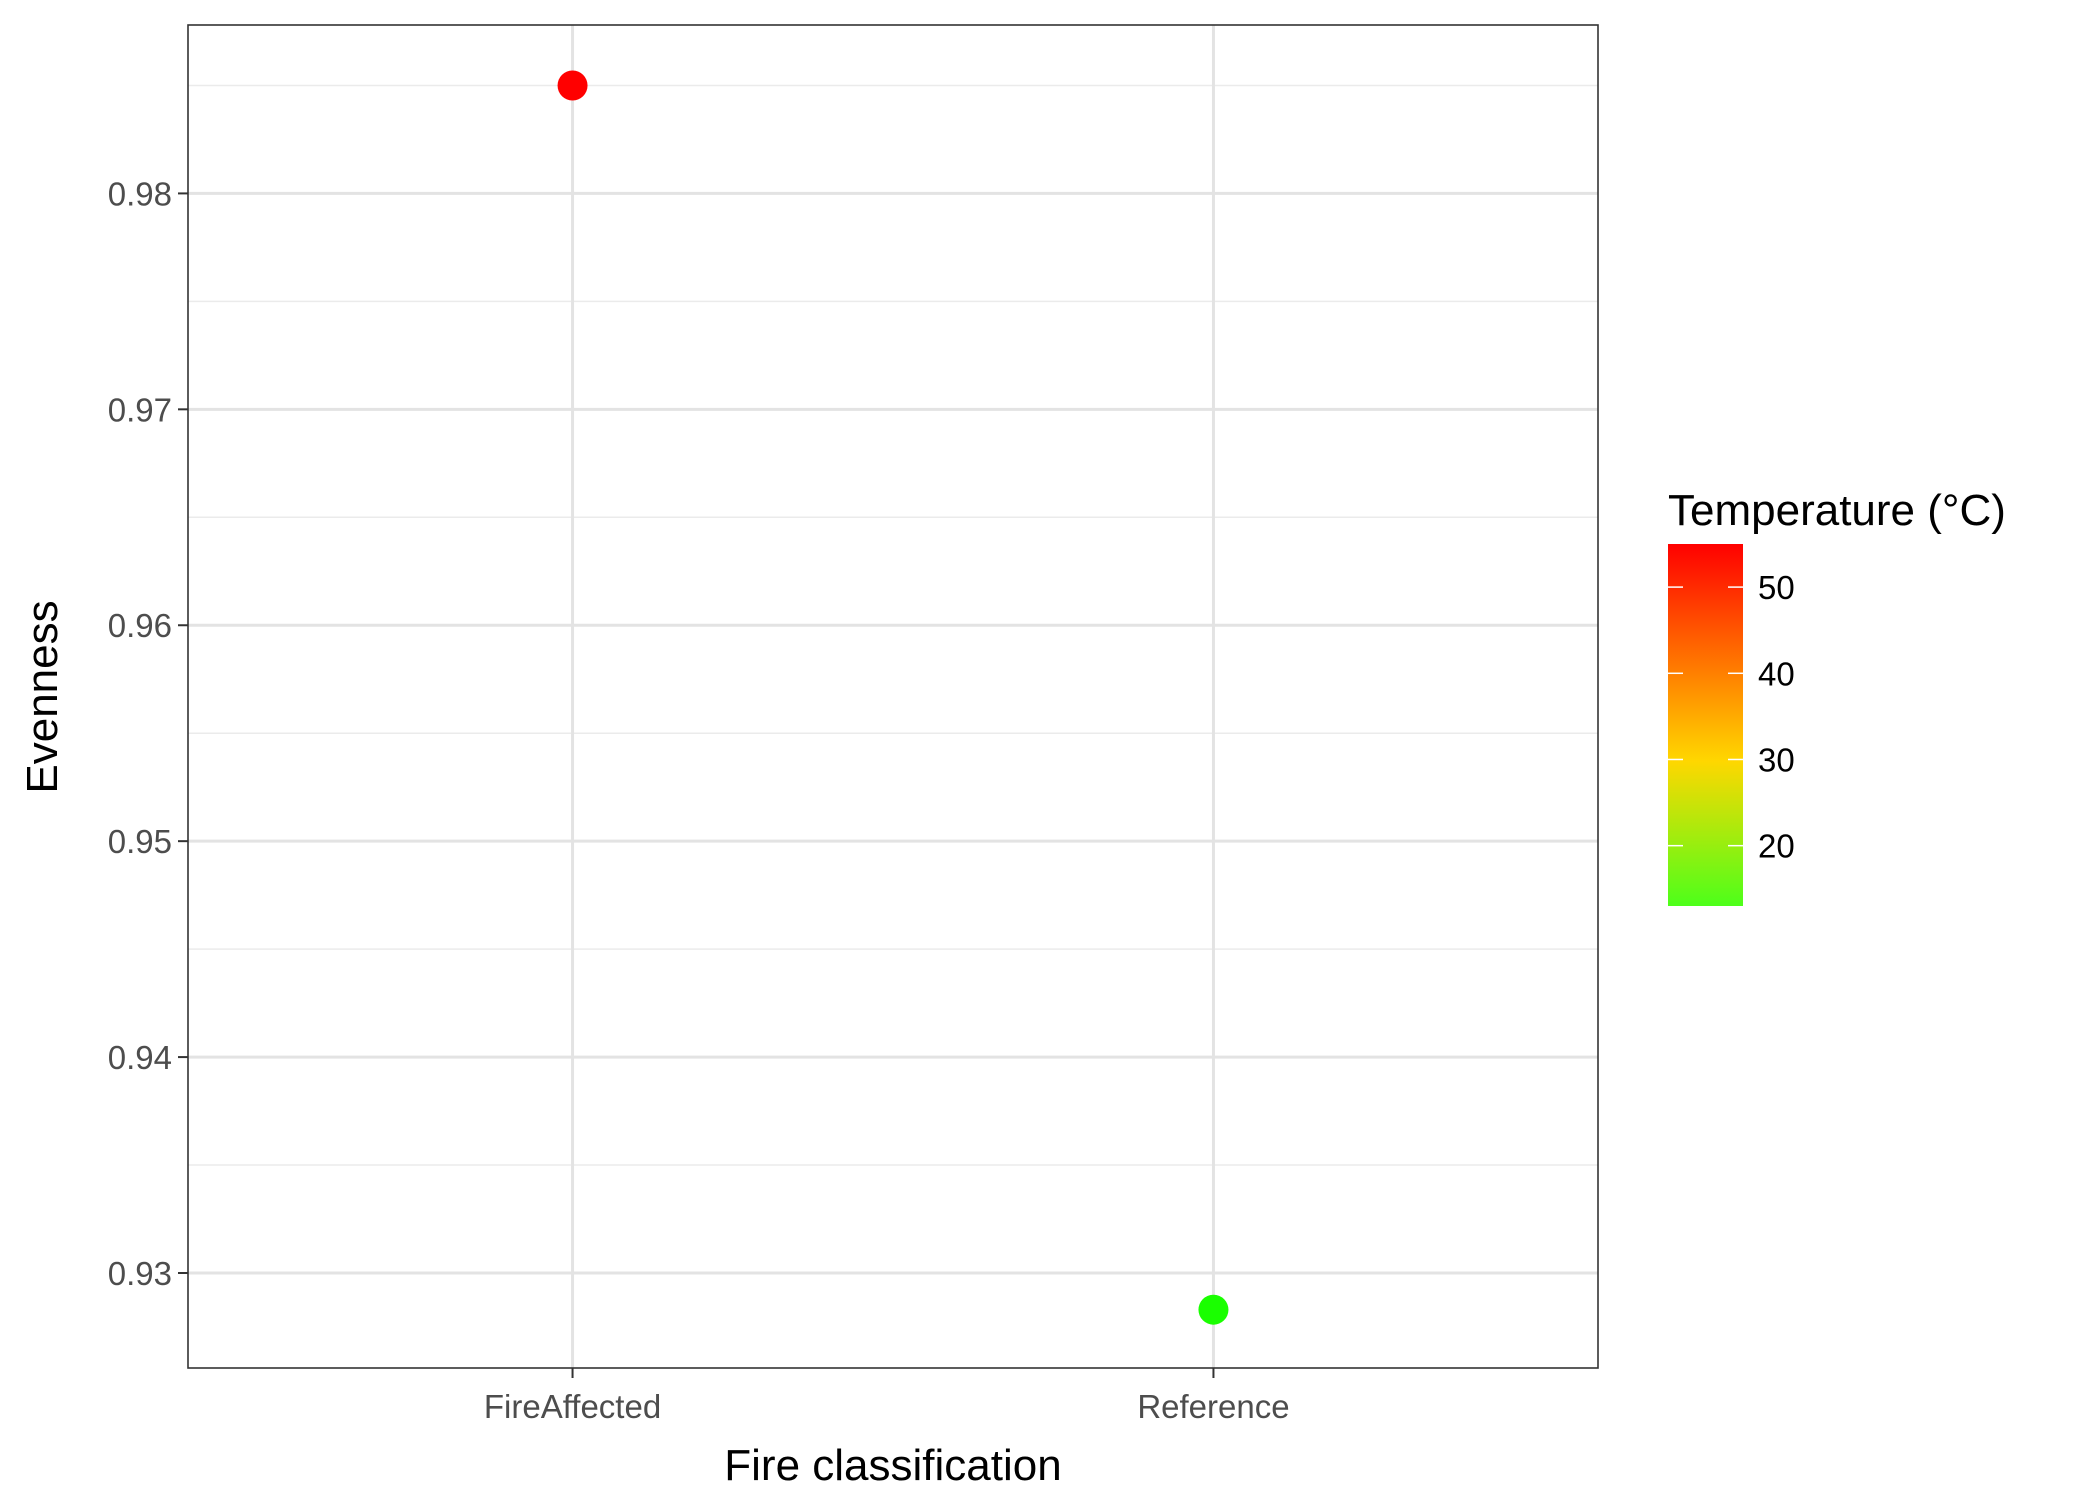 The height and width of the screenshot is (1505, 2100). I want to click on y-axis: 0.93 0.94 0.95 0.96 0.97 0.98, so click(148, 733).